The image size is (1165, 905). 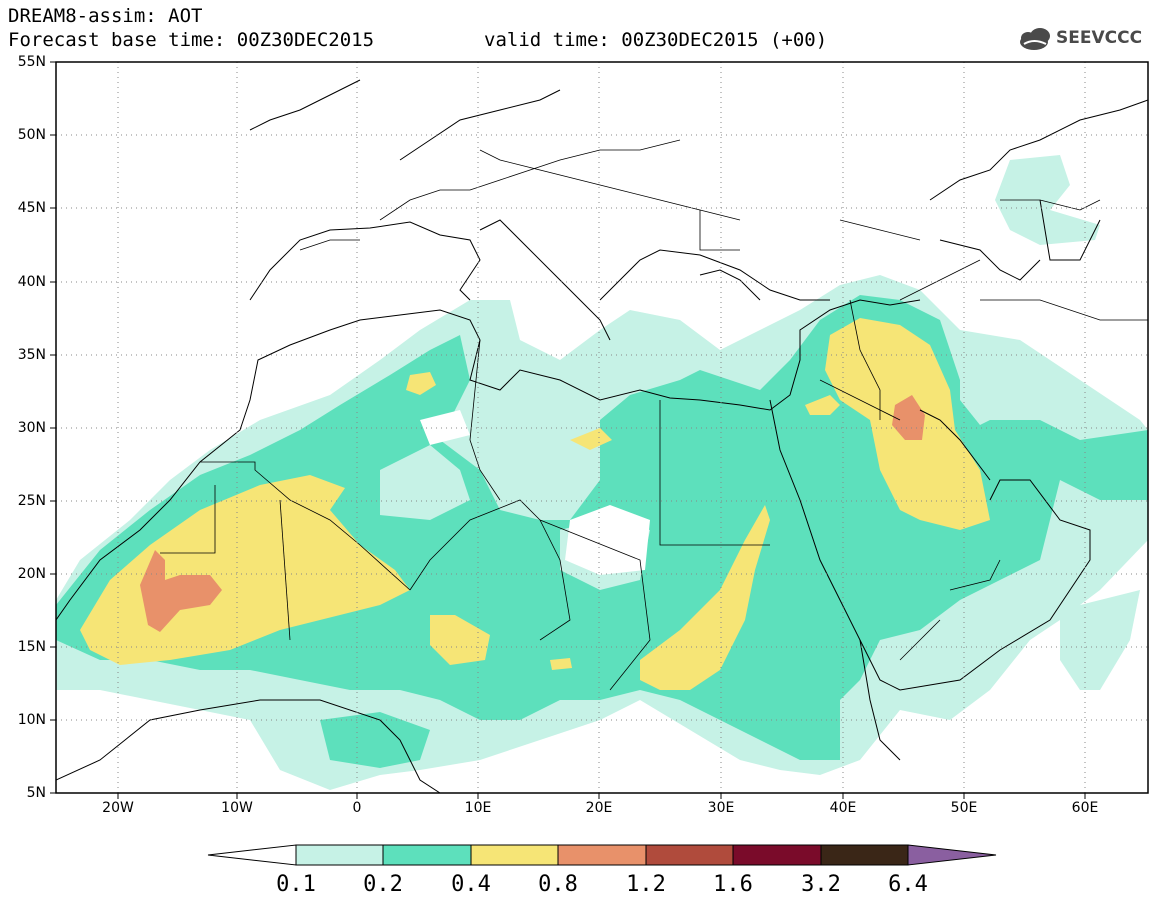 I want to click on colorbar-bin-3.2, so click(x=864, y=855).